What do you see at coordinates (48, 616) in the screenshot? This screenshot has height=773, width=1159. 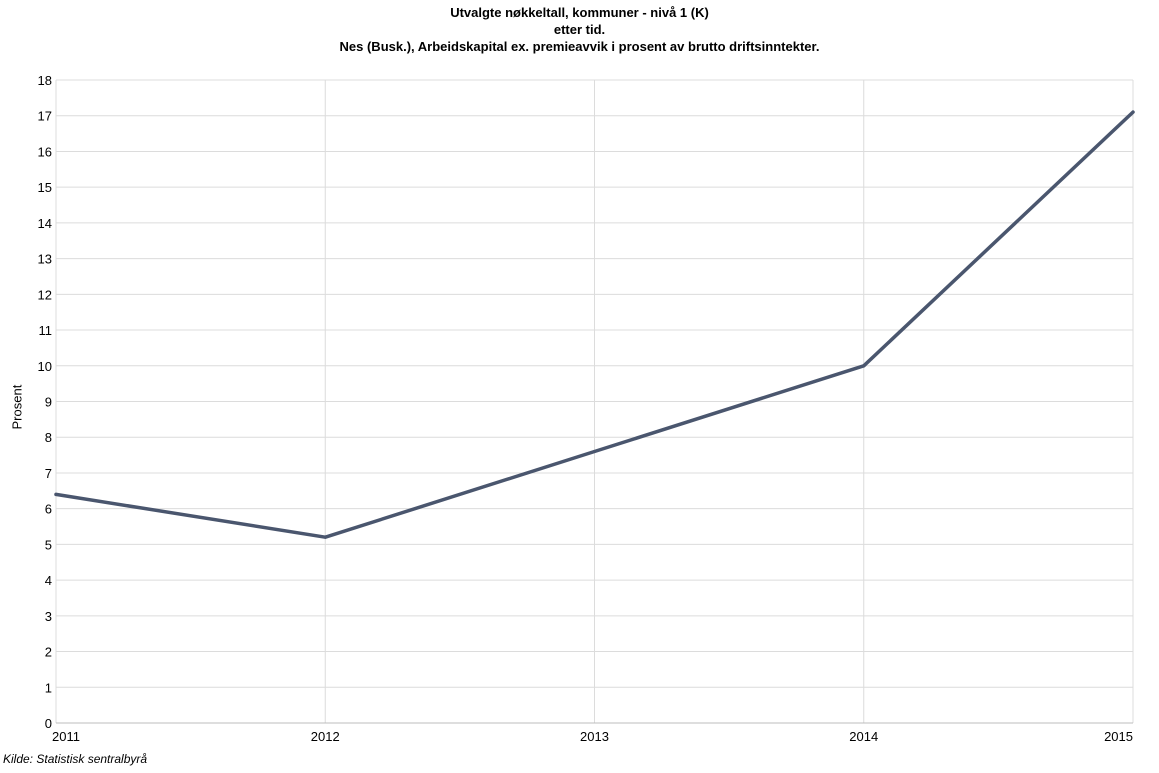 I see `y-tick-label: 3` at bounding box center [48, 616].